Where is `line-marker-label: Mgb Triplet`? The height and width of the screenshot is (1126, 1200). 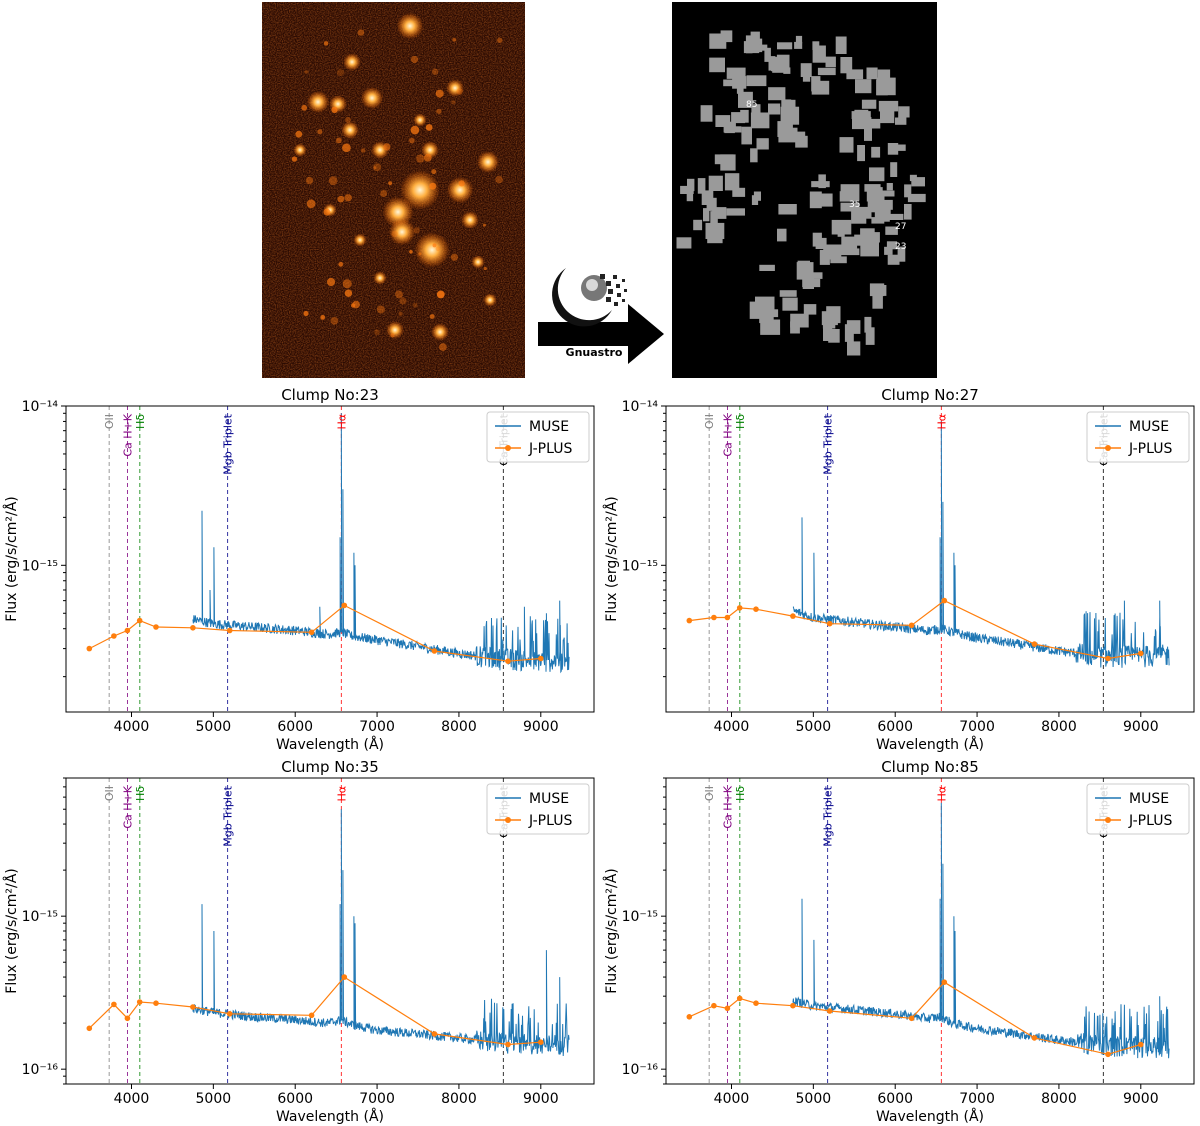 line-marker-label: Mgb Triplet is located at coordinates (228, 815).